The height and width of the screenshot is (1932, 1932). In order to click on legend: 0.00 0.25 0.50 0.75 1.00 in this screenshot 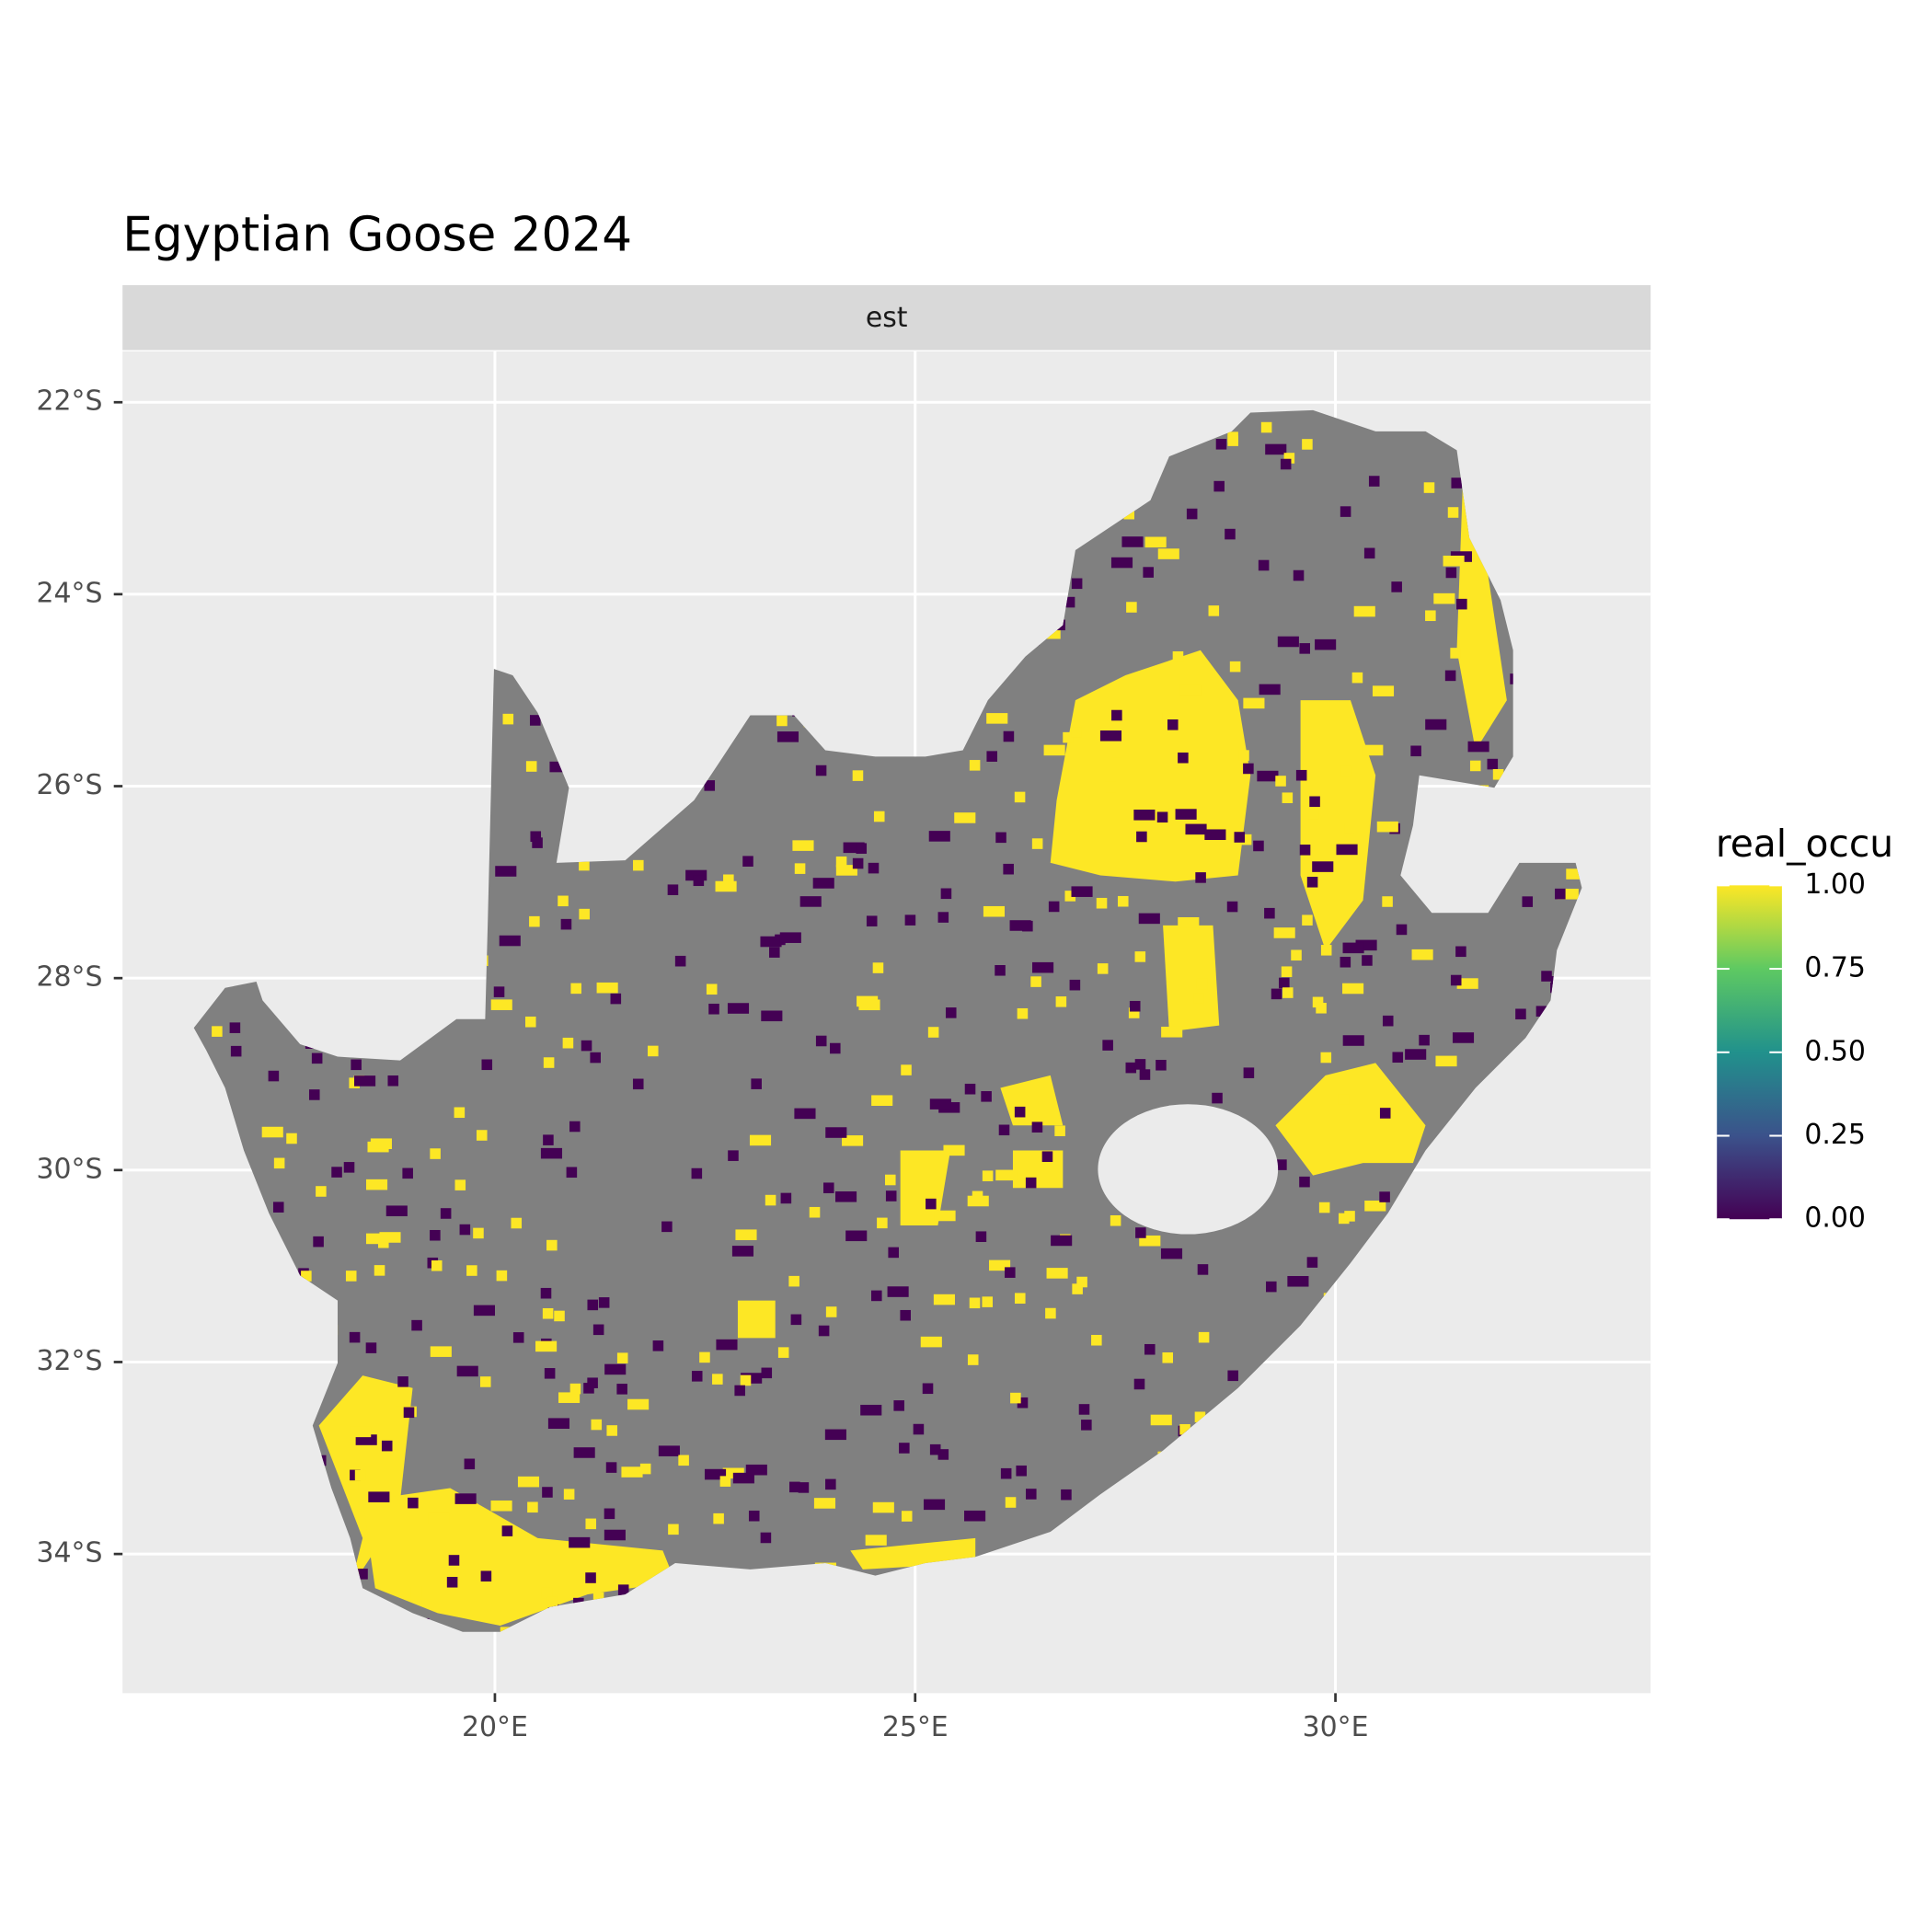, I will do `click(1791, 1051)`.